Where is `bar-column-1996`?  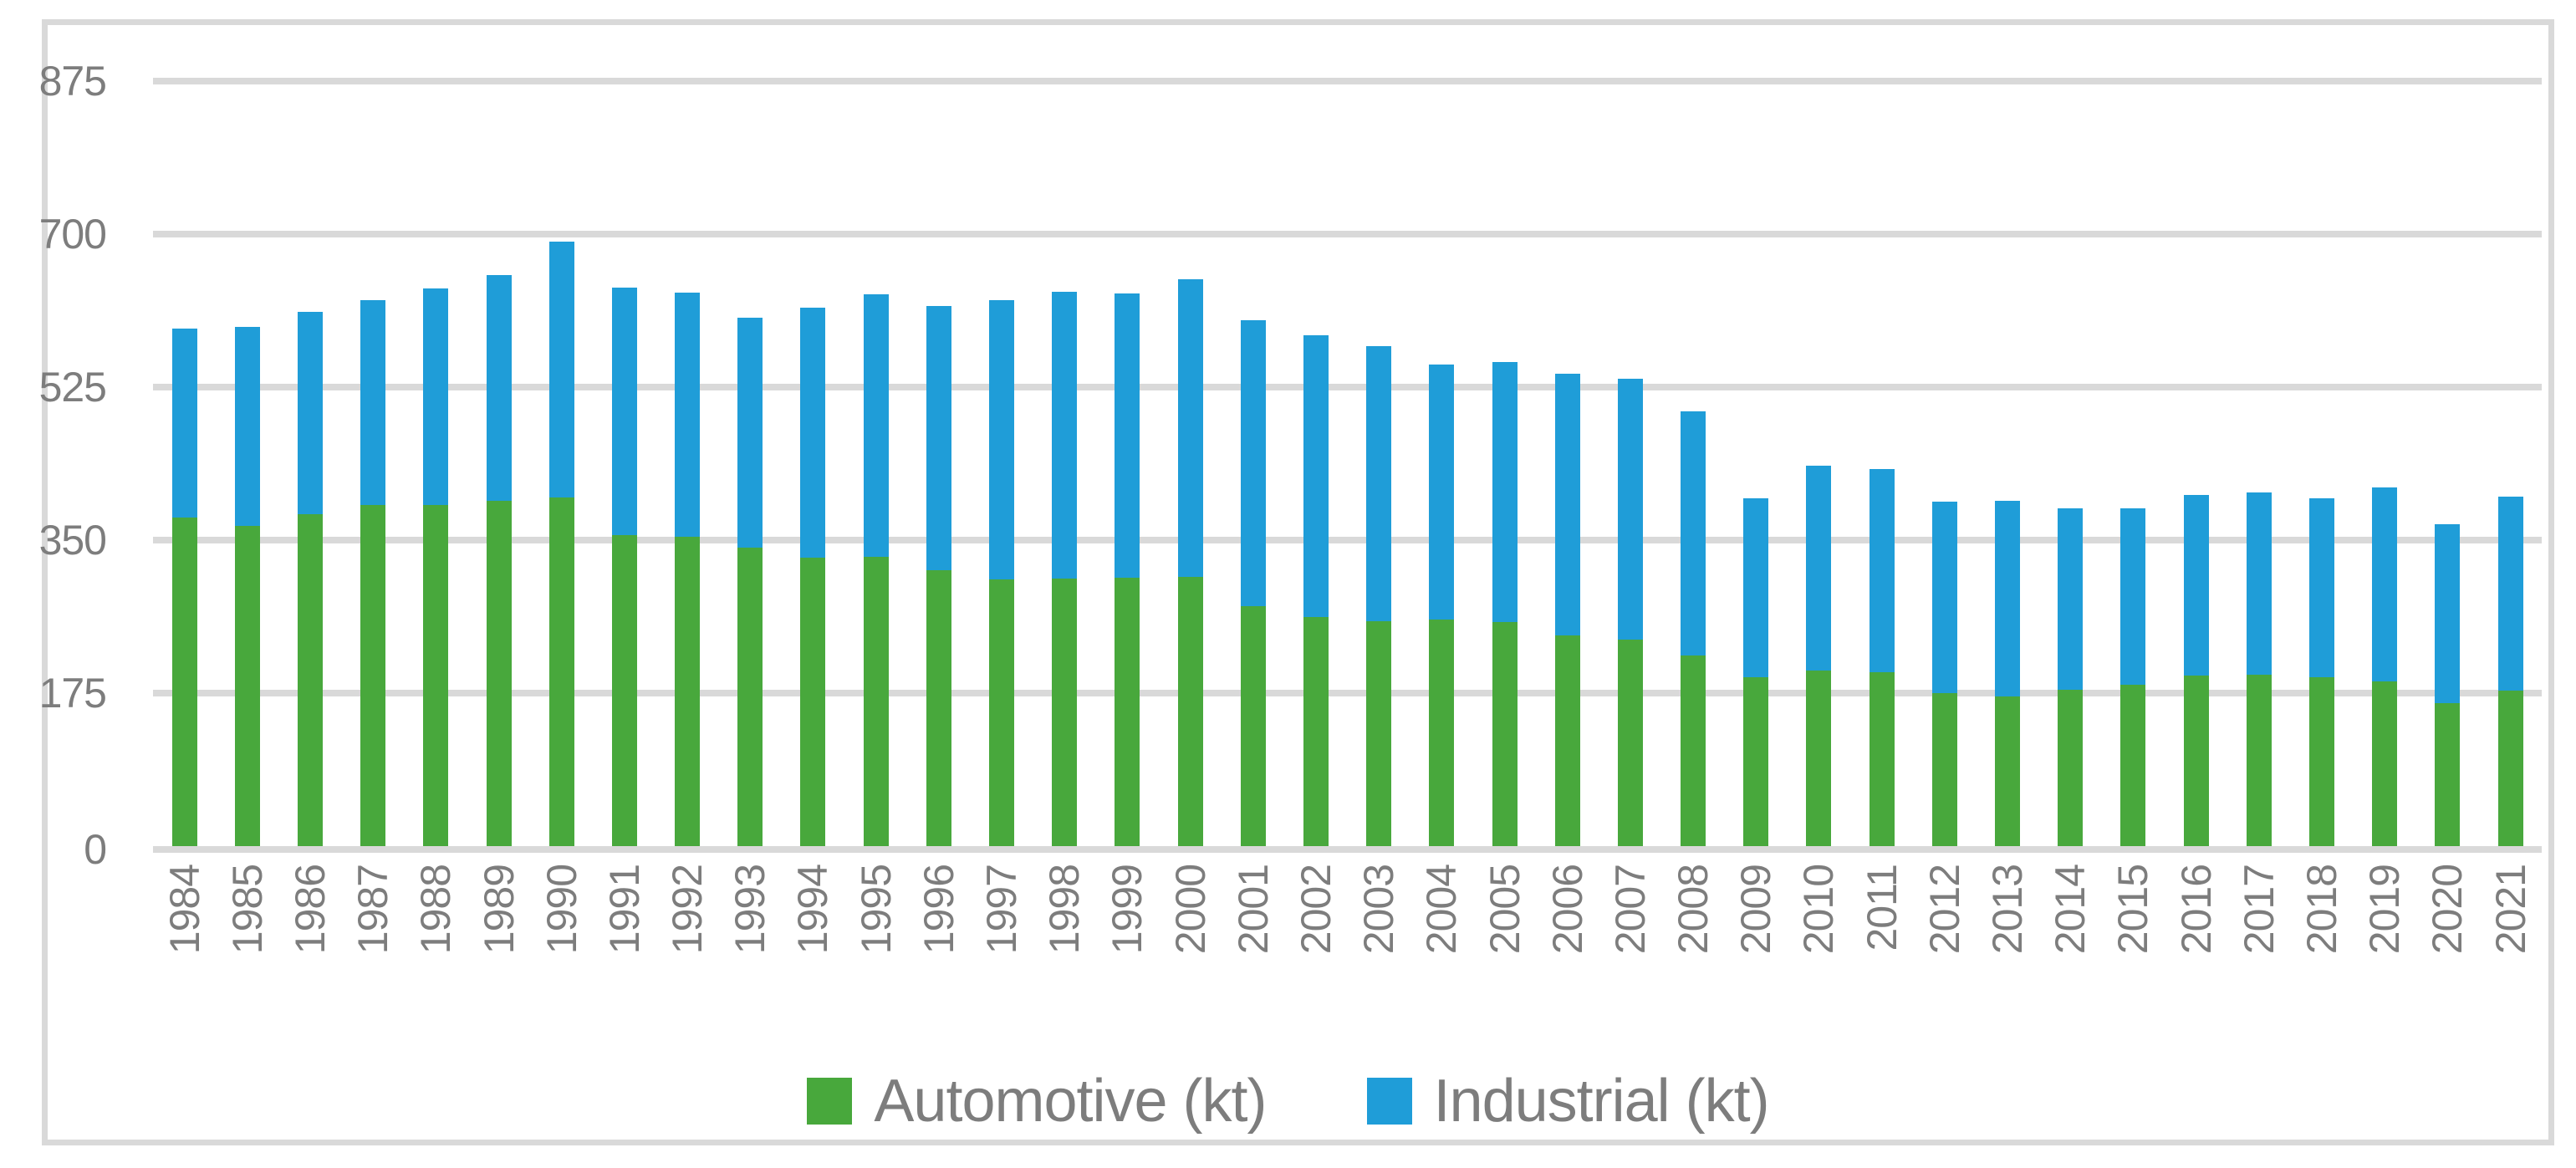
bar-column-1996 is located at coordinates (938, 463).